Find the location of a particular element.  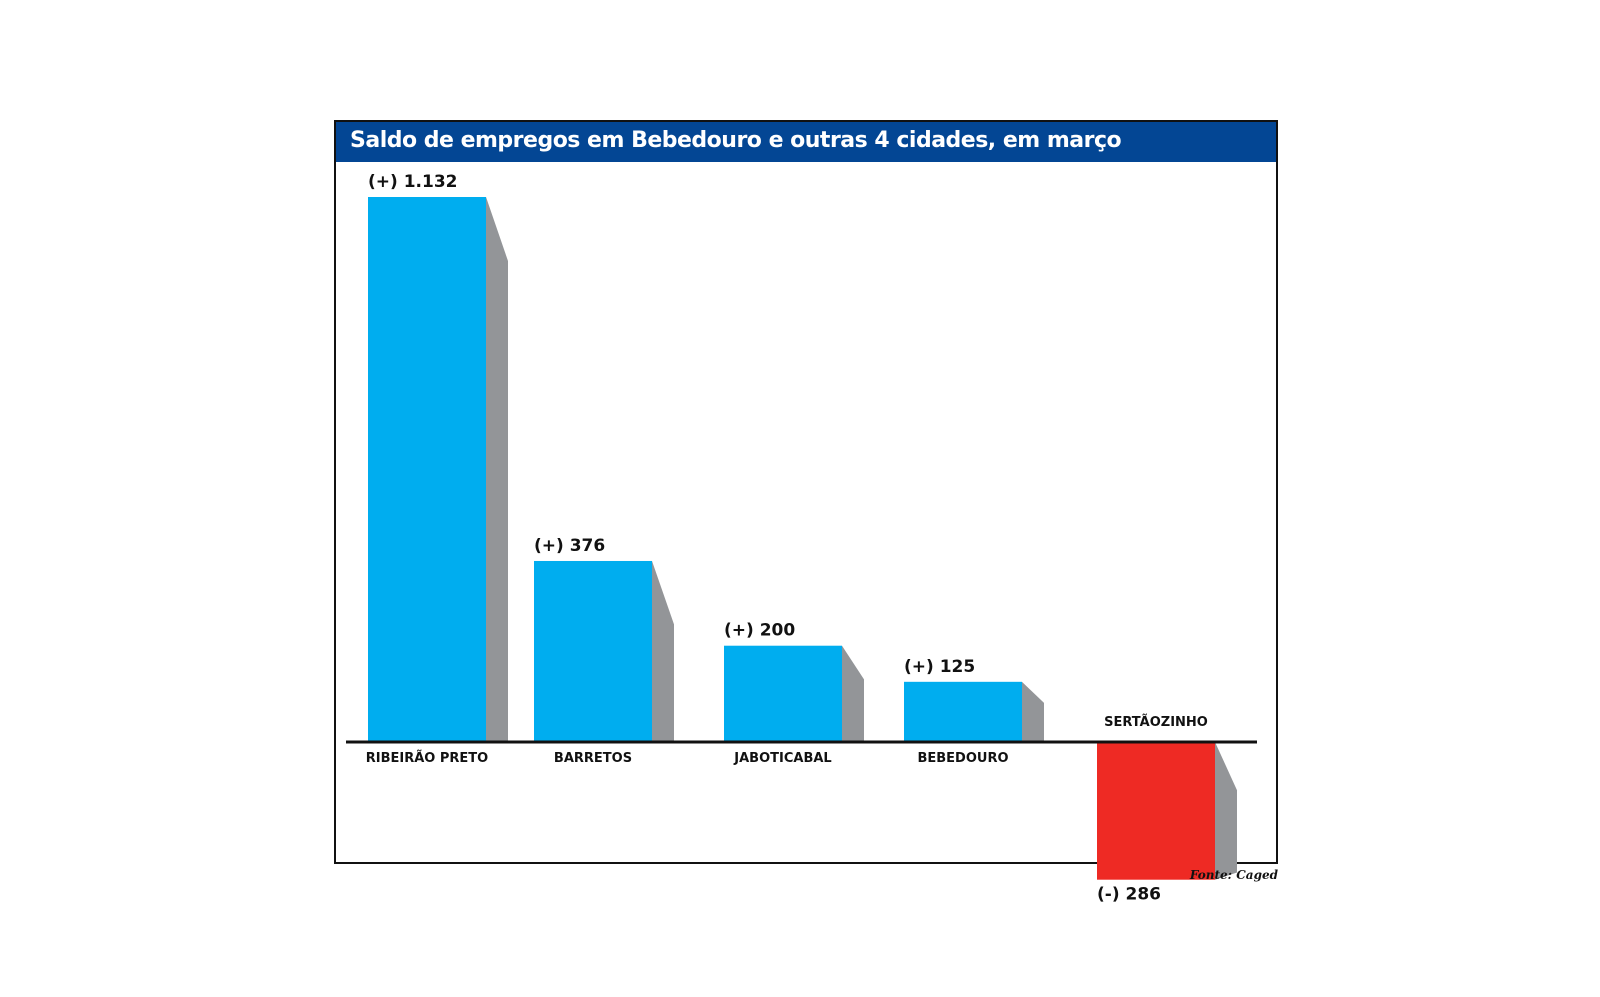

category-label-0: RIBEIRÃO PRETO is located at coordinates (427, 758).